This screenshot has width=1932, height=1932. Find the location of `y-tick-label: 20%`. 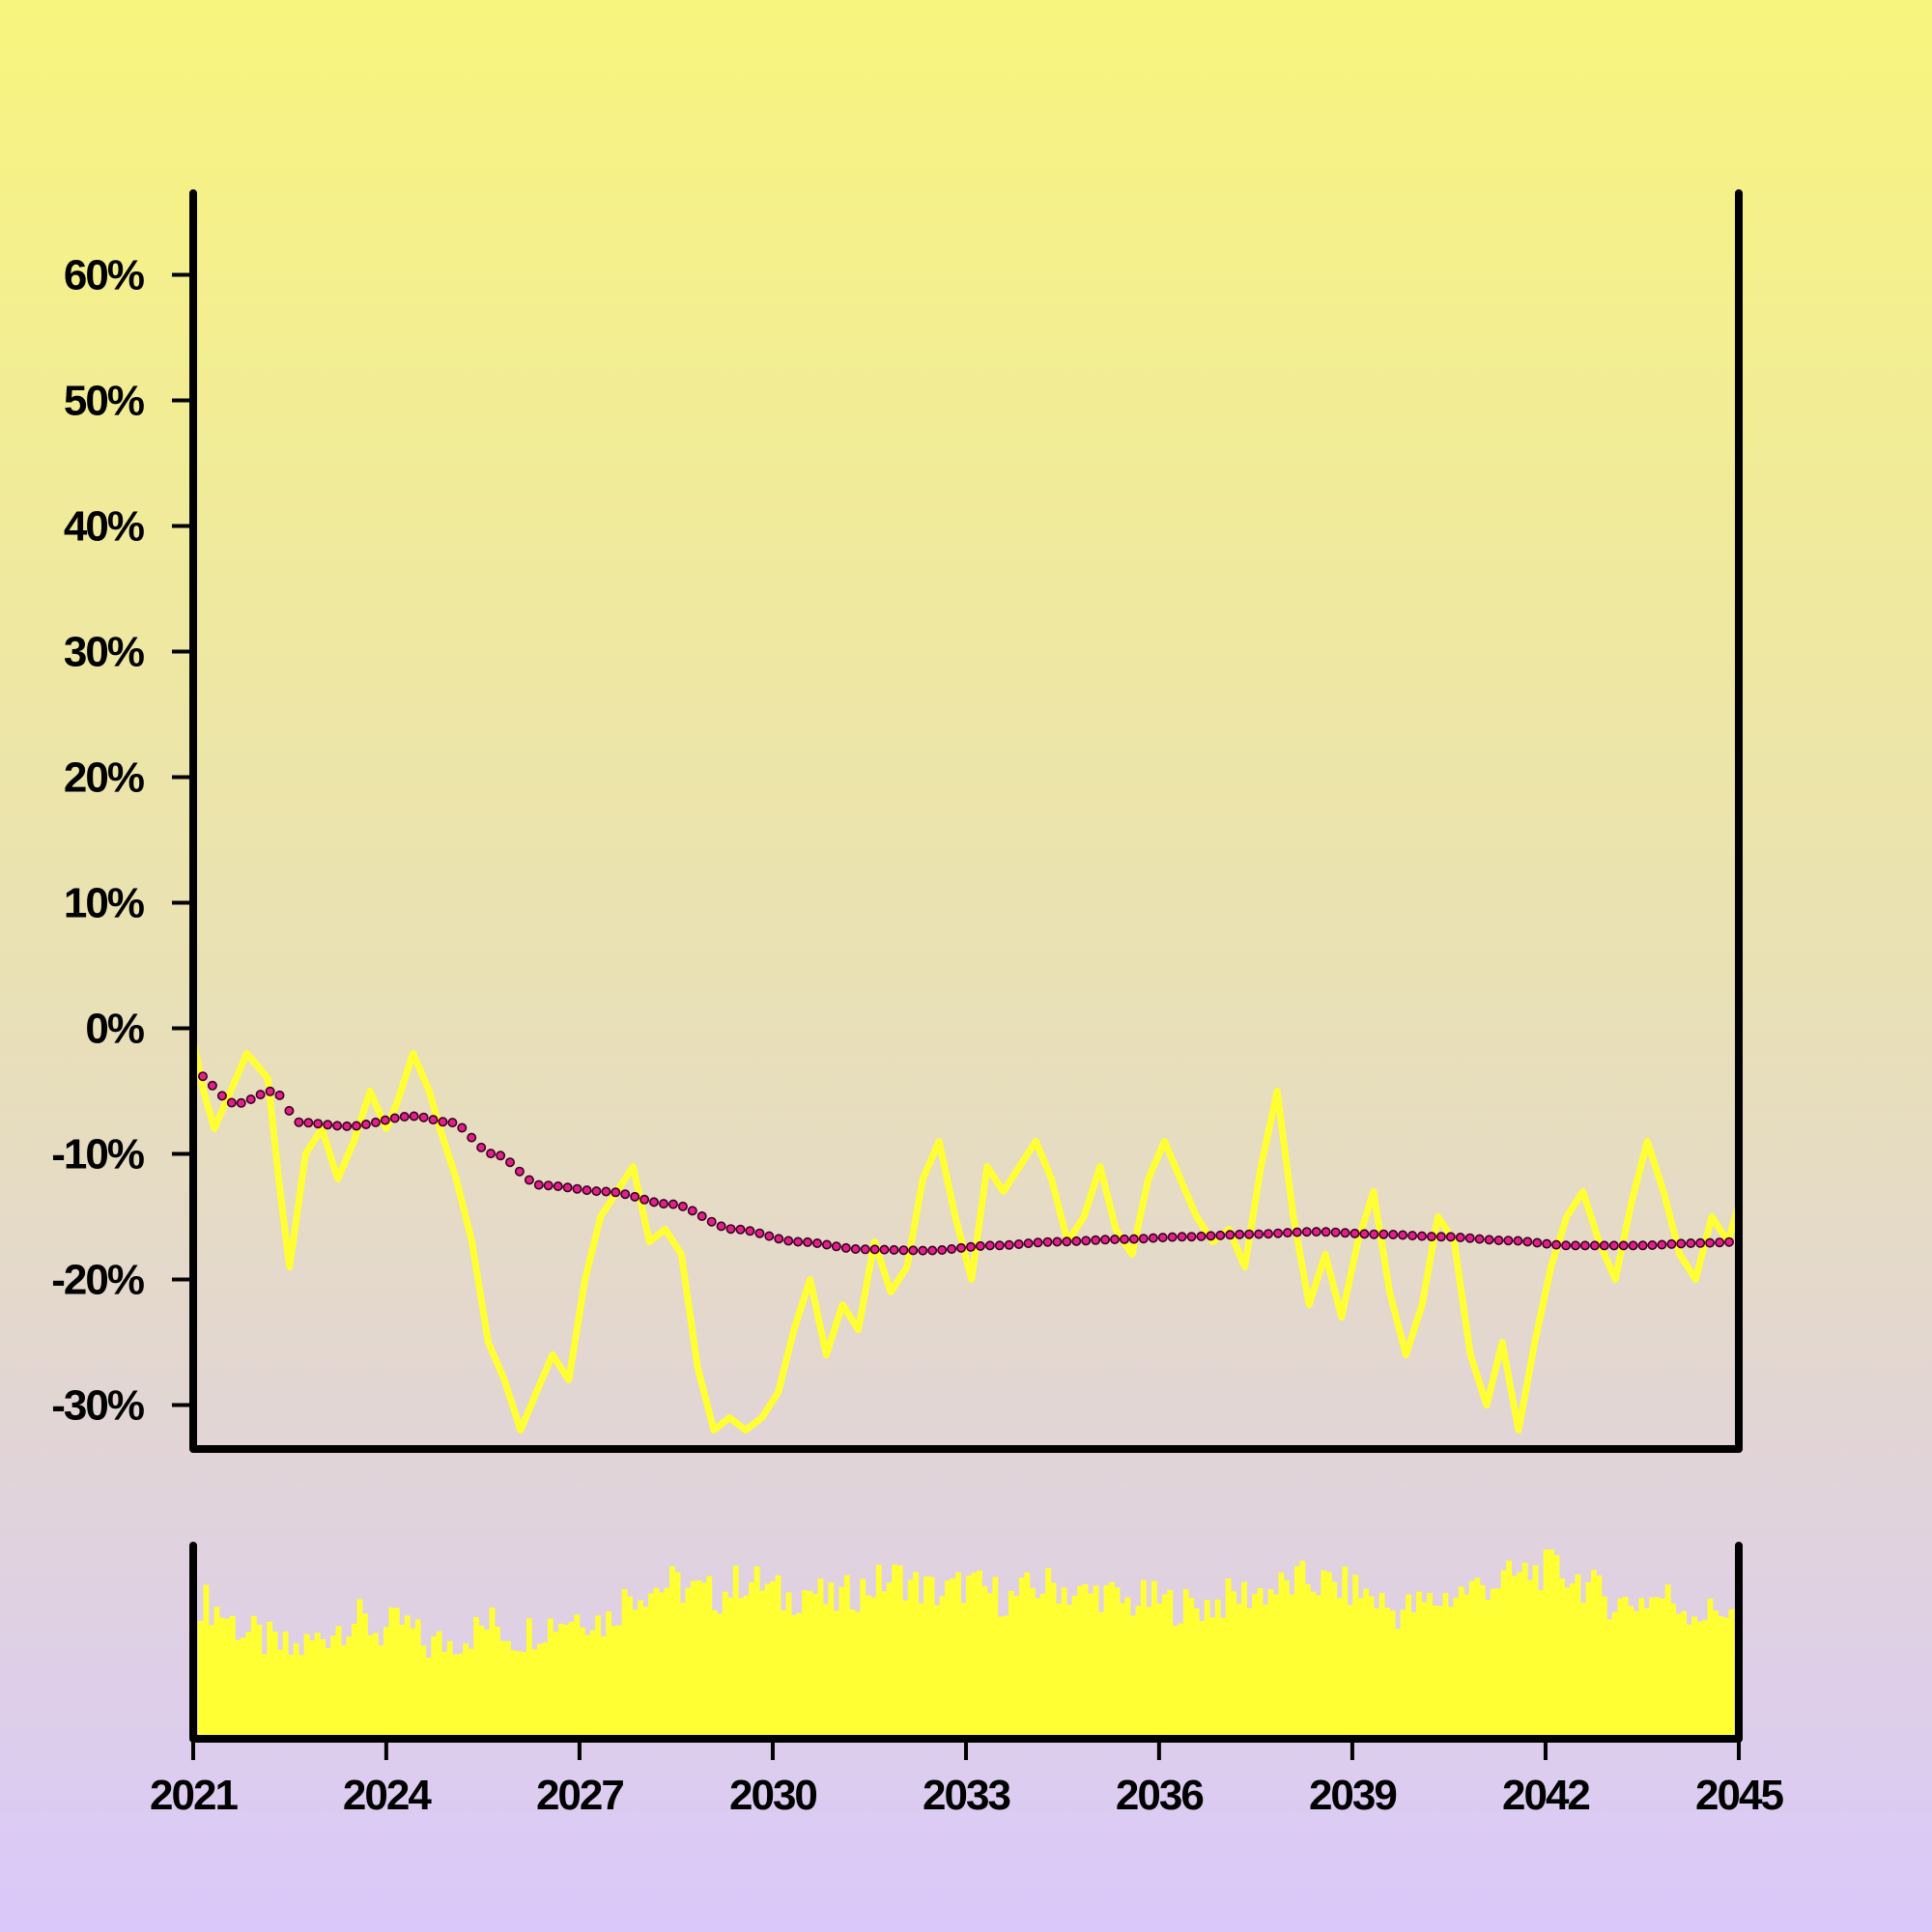

y-tick-label: 20% is located at coordinates (104, 778).